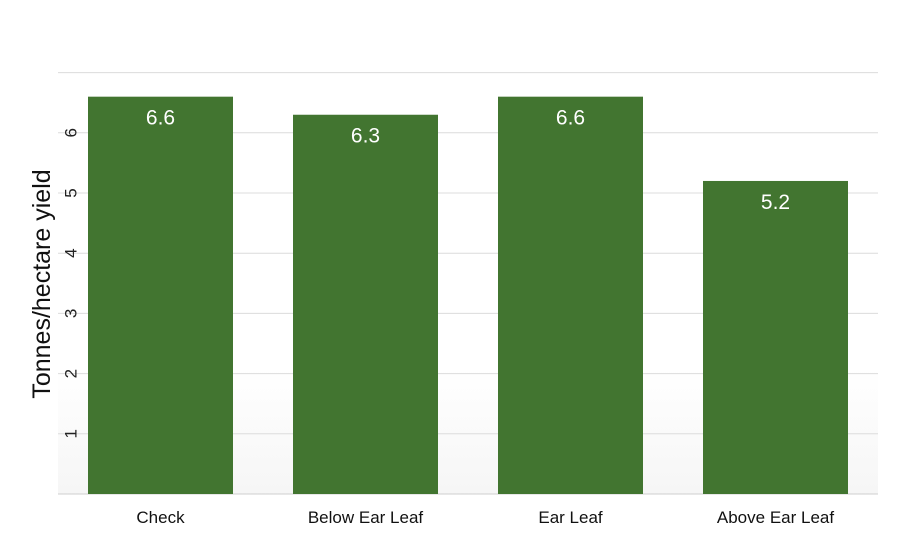  What do you see at coordinates (71, 373) in the screenshot?
I see `y-tick-label: 2` at bounding box center [71, 373].